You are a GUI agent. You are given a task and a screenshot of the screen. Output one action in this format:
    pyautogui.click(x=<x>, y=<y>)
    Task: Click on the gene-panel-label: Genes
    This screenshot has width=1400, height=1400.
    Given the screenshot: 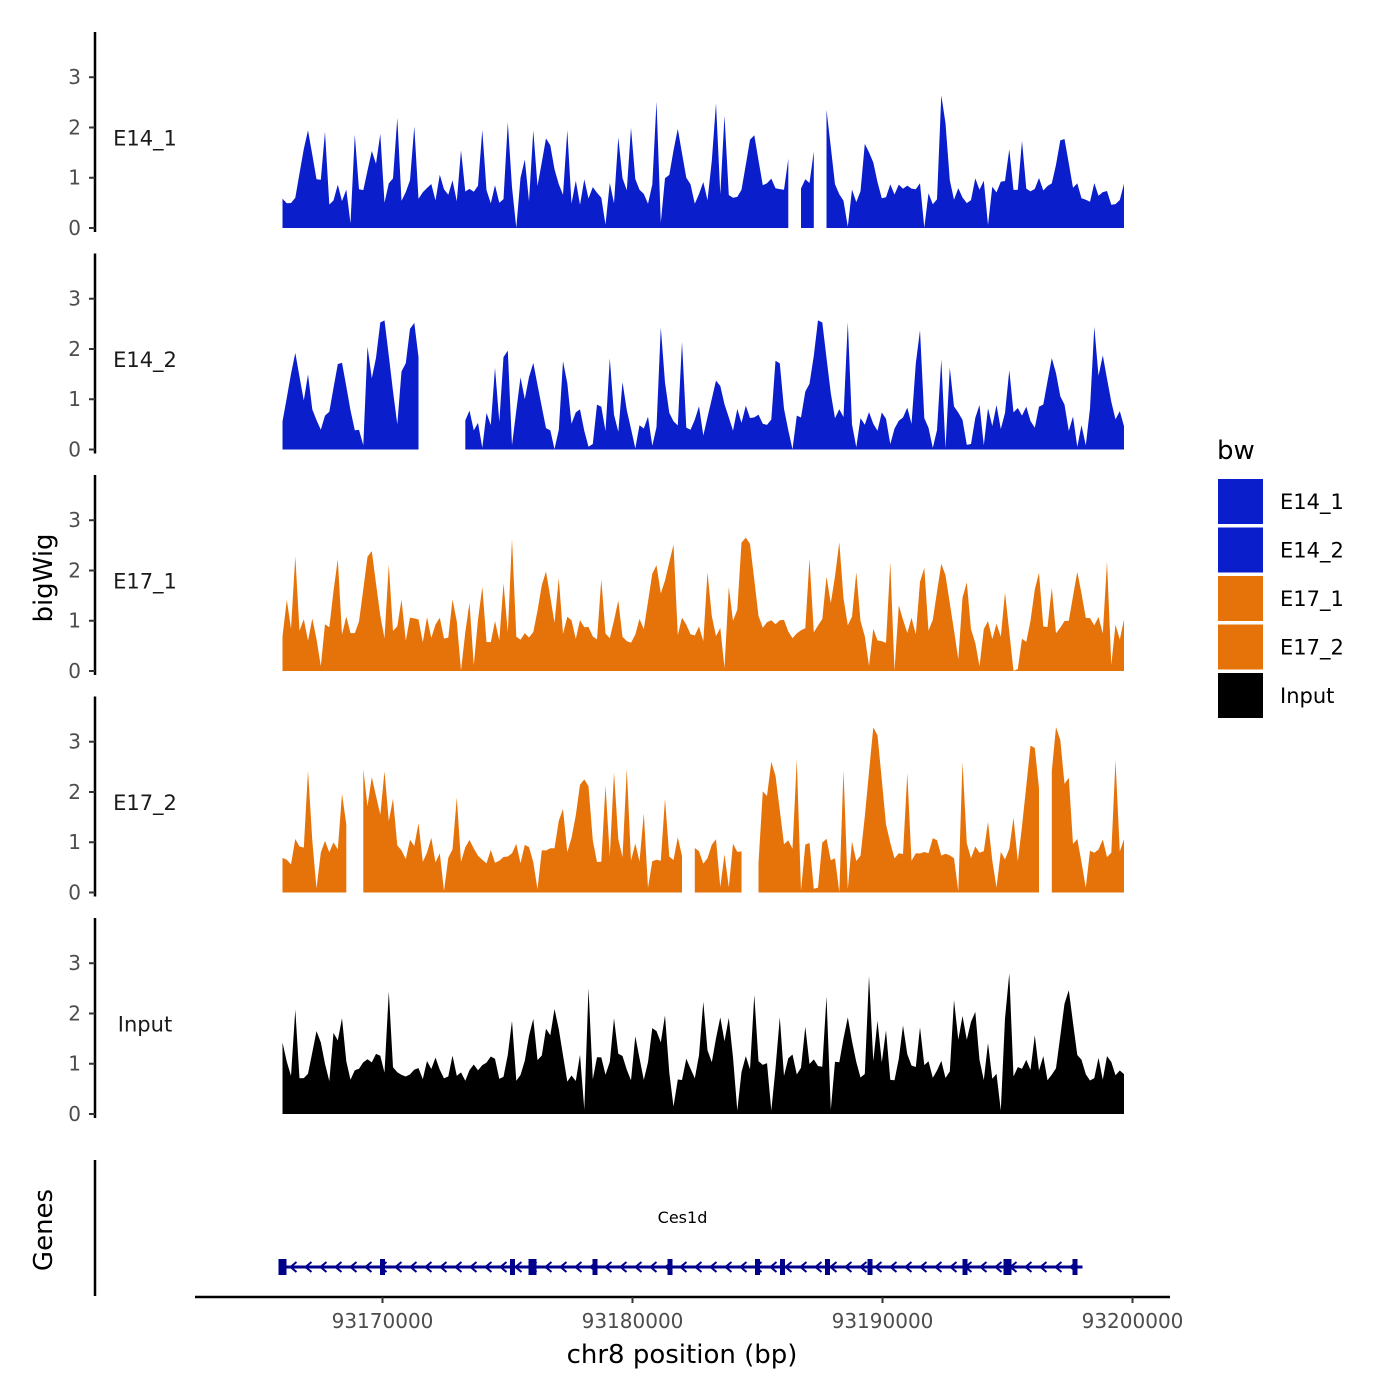 What is the action you would take?
    pyautogui.click(x=44, y=1230)
    